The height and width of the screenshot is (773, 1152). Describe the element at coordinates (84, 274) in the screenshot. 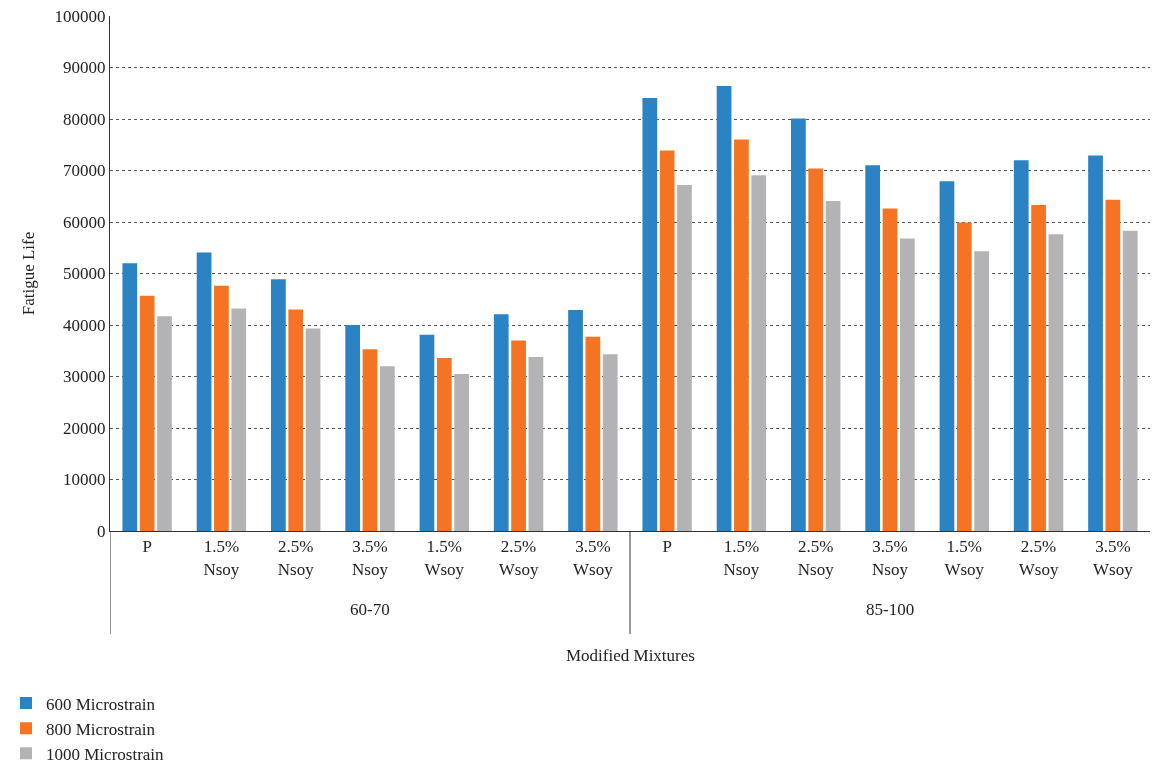

I see `y-tick-label: 50000` at that location.